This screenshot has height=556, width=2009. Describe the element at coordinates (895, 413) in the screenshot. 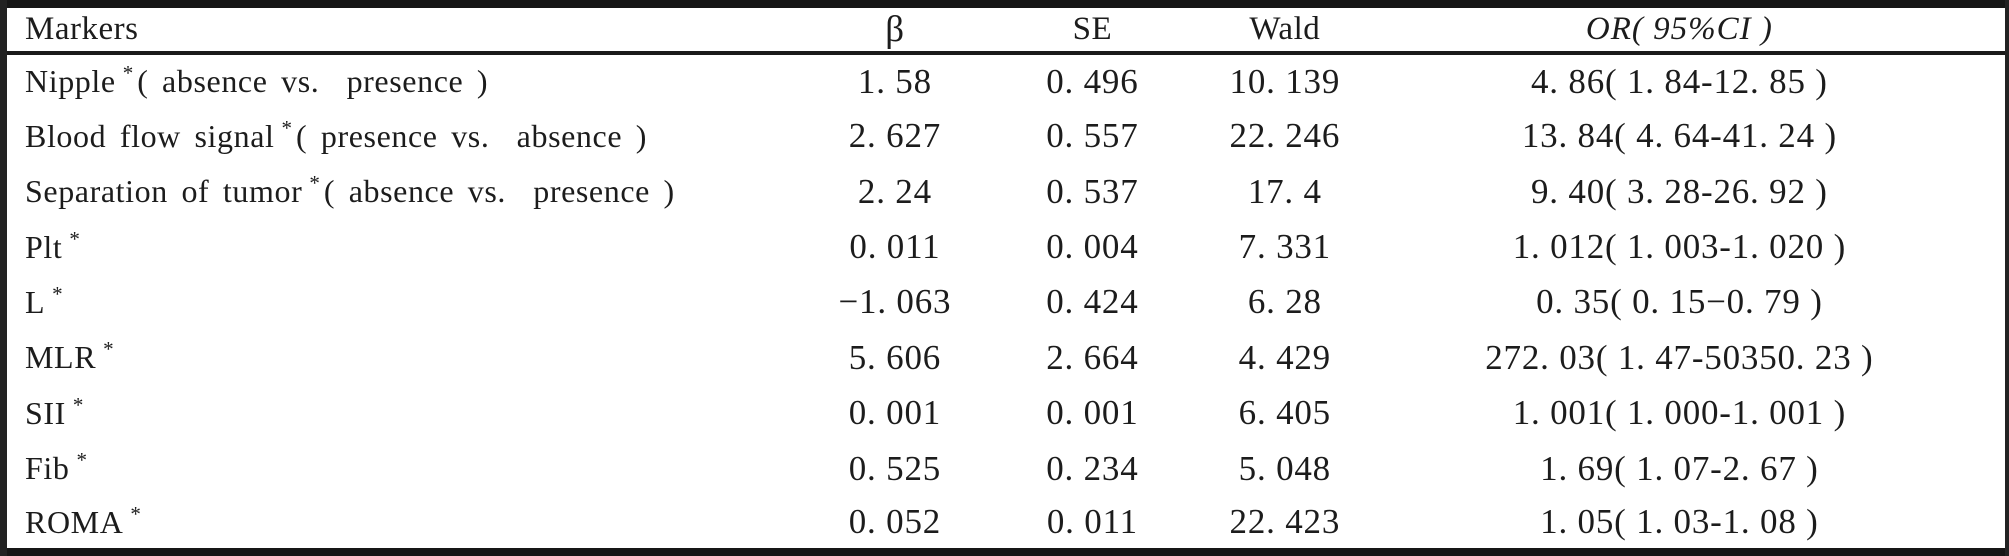

I see `beta-value: 0. 001` at that location.